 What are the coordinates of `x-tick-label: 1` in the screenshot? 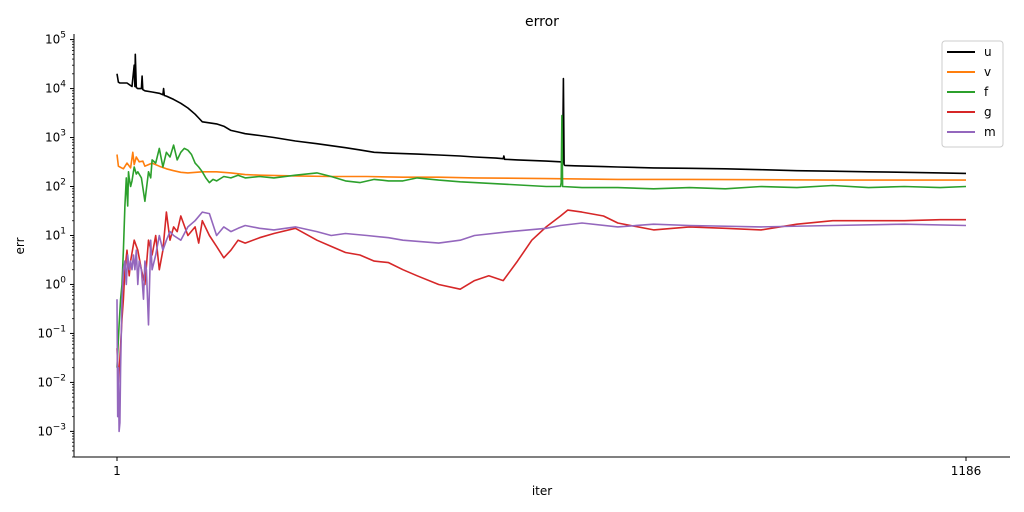 It's located at (117, 471).